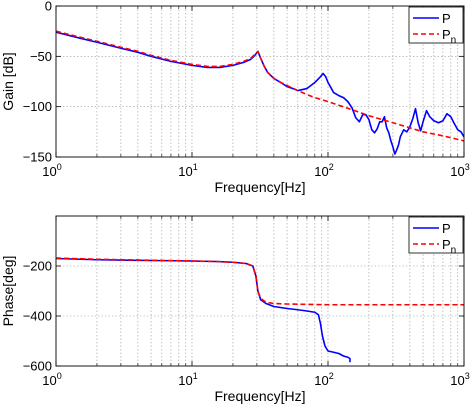  What do you see at coordinates (8, 291) in the screenshot?
I see `y-axis-label: Phase[deg]` at bounding box center [8, 291].